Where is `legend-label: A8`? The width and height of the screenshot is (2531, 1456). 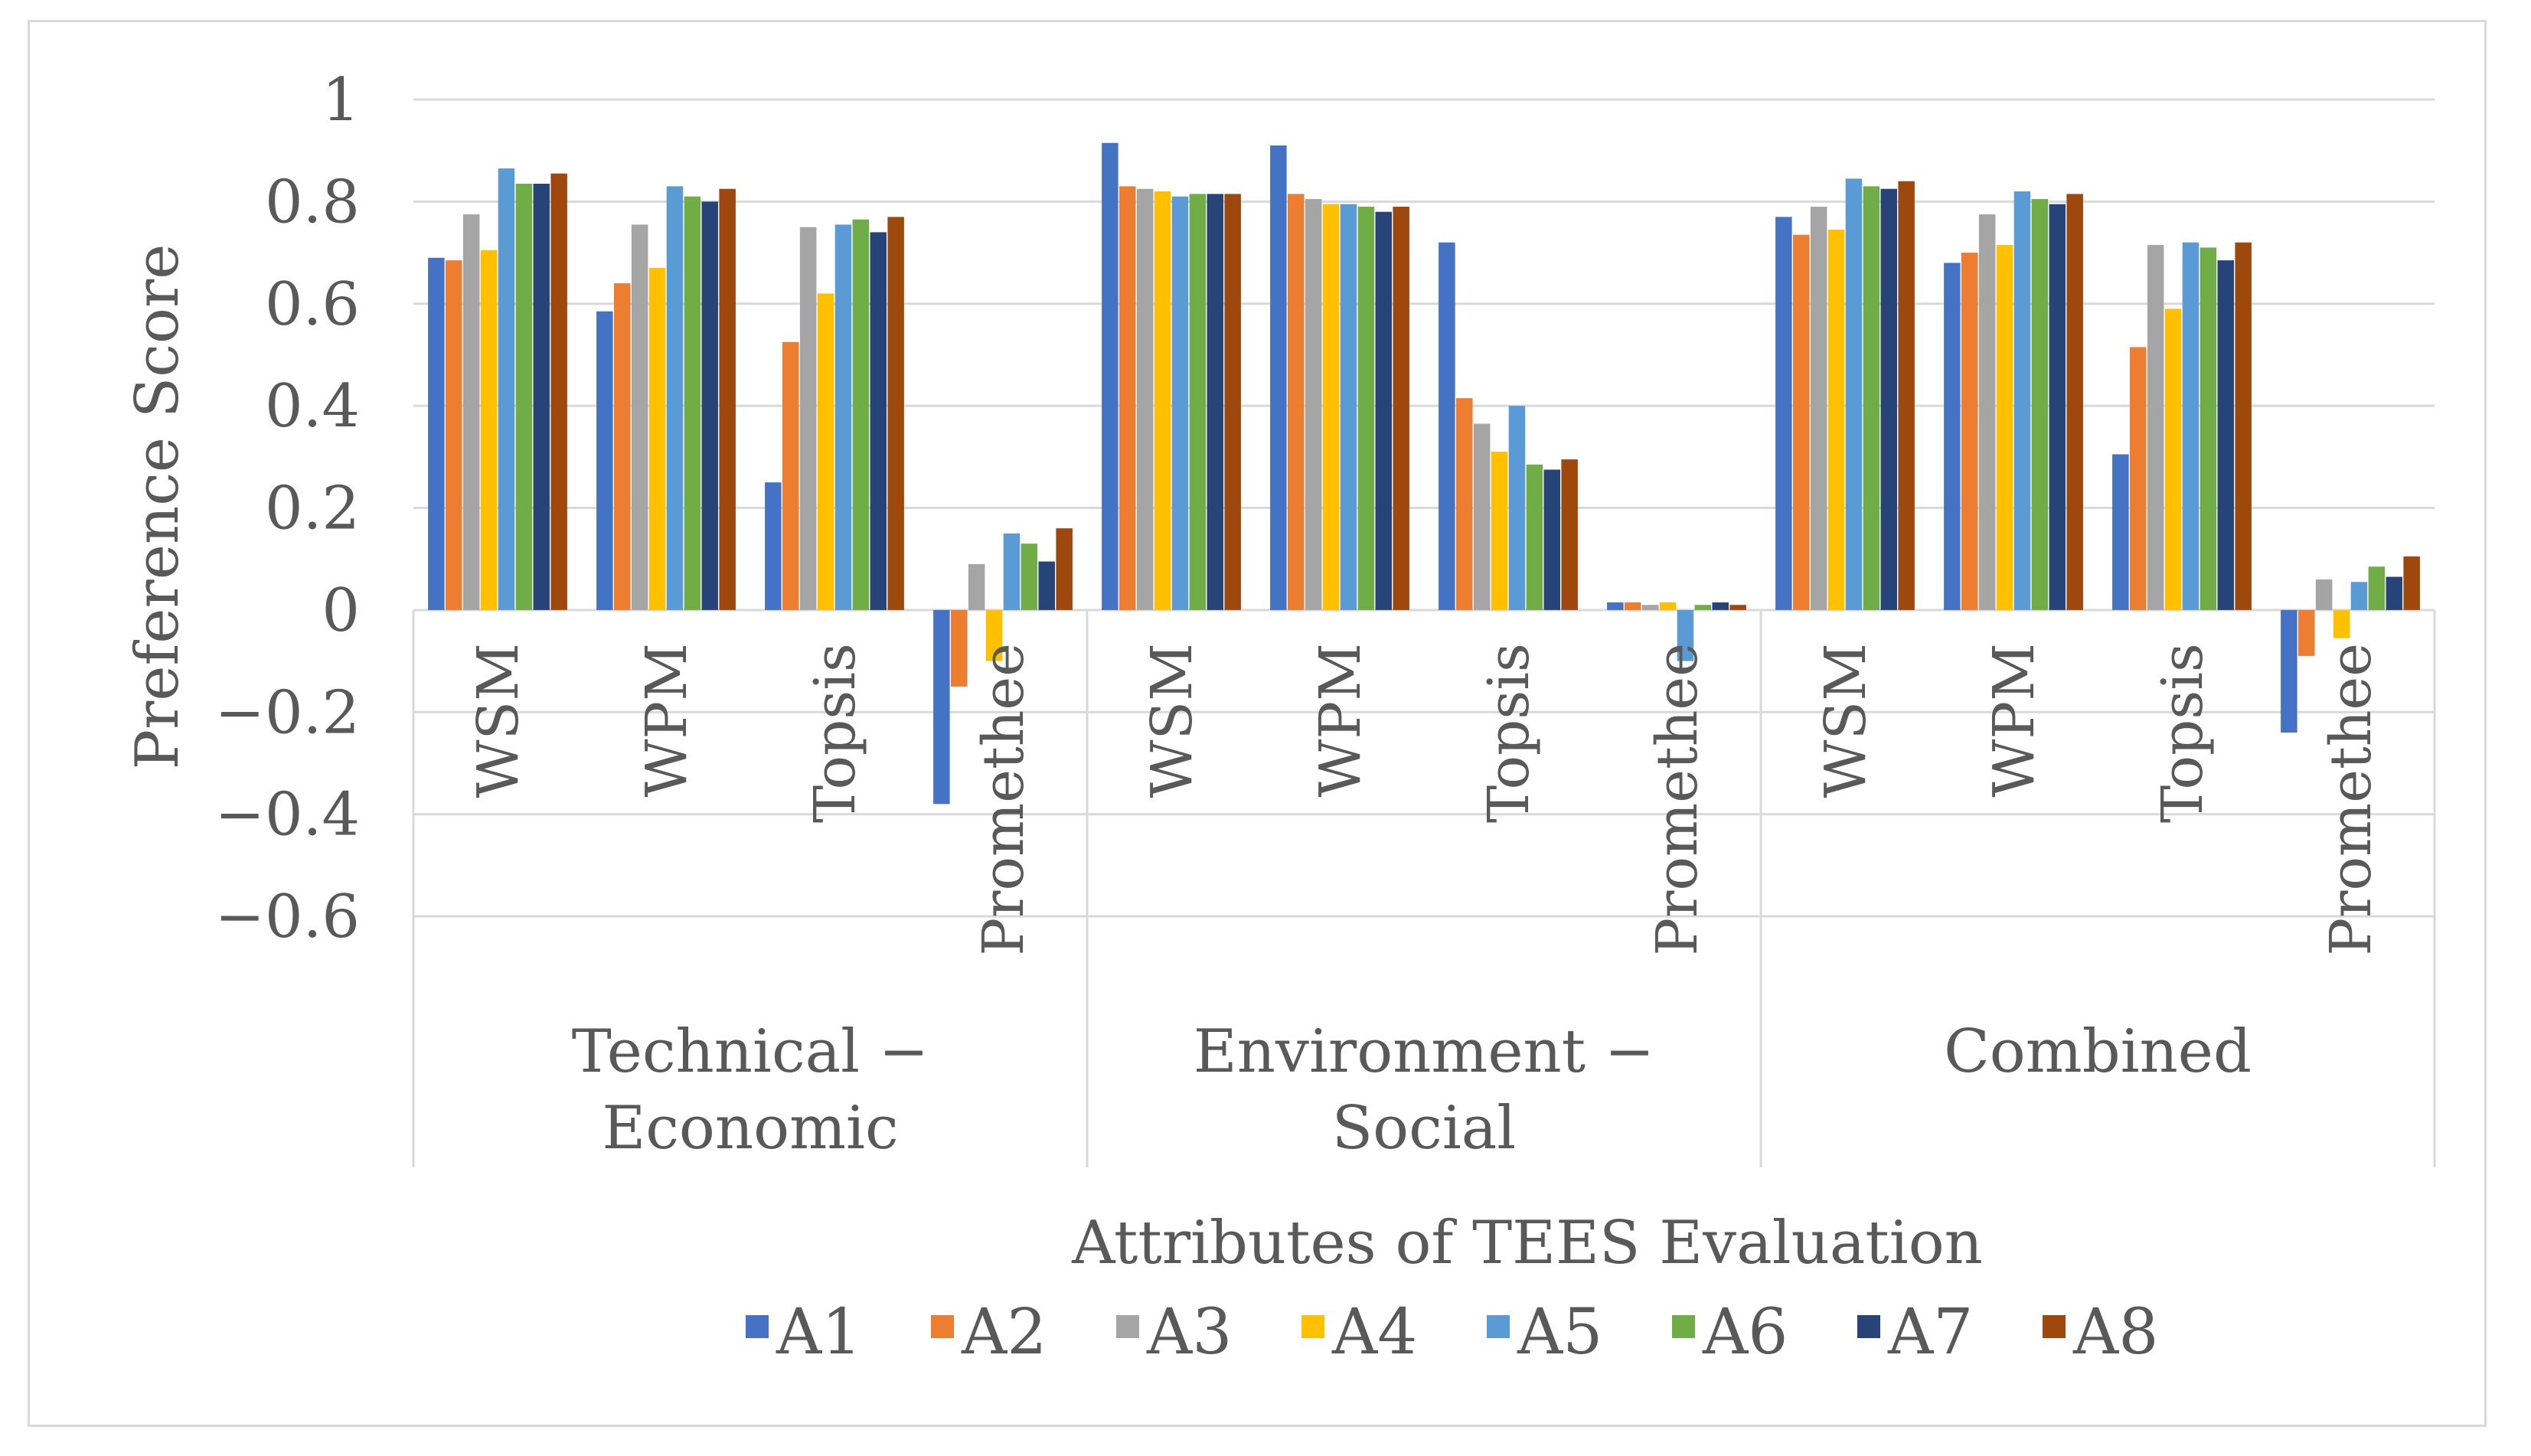 legend-label: A8 is located at coordinates (2115, 1332).